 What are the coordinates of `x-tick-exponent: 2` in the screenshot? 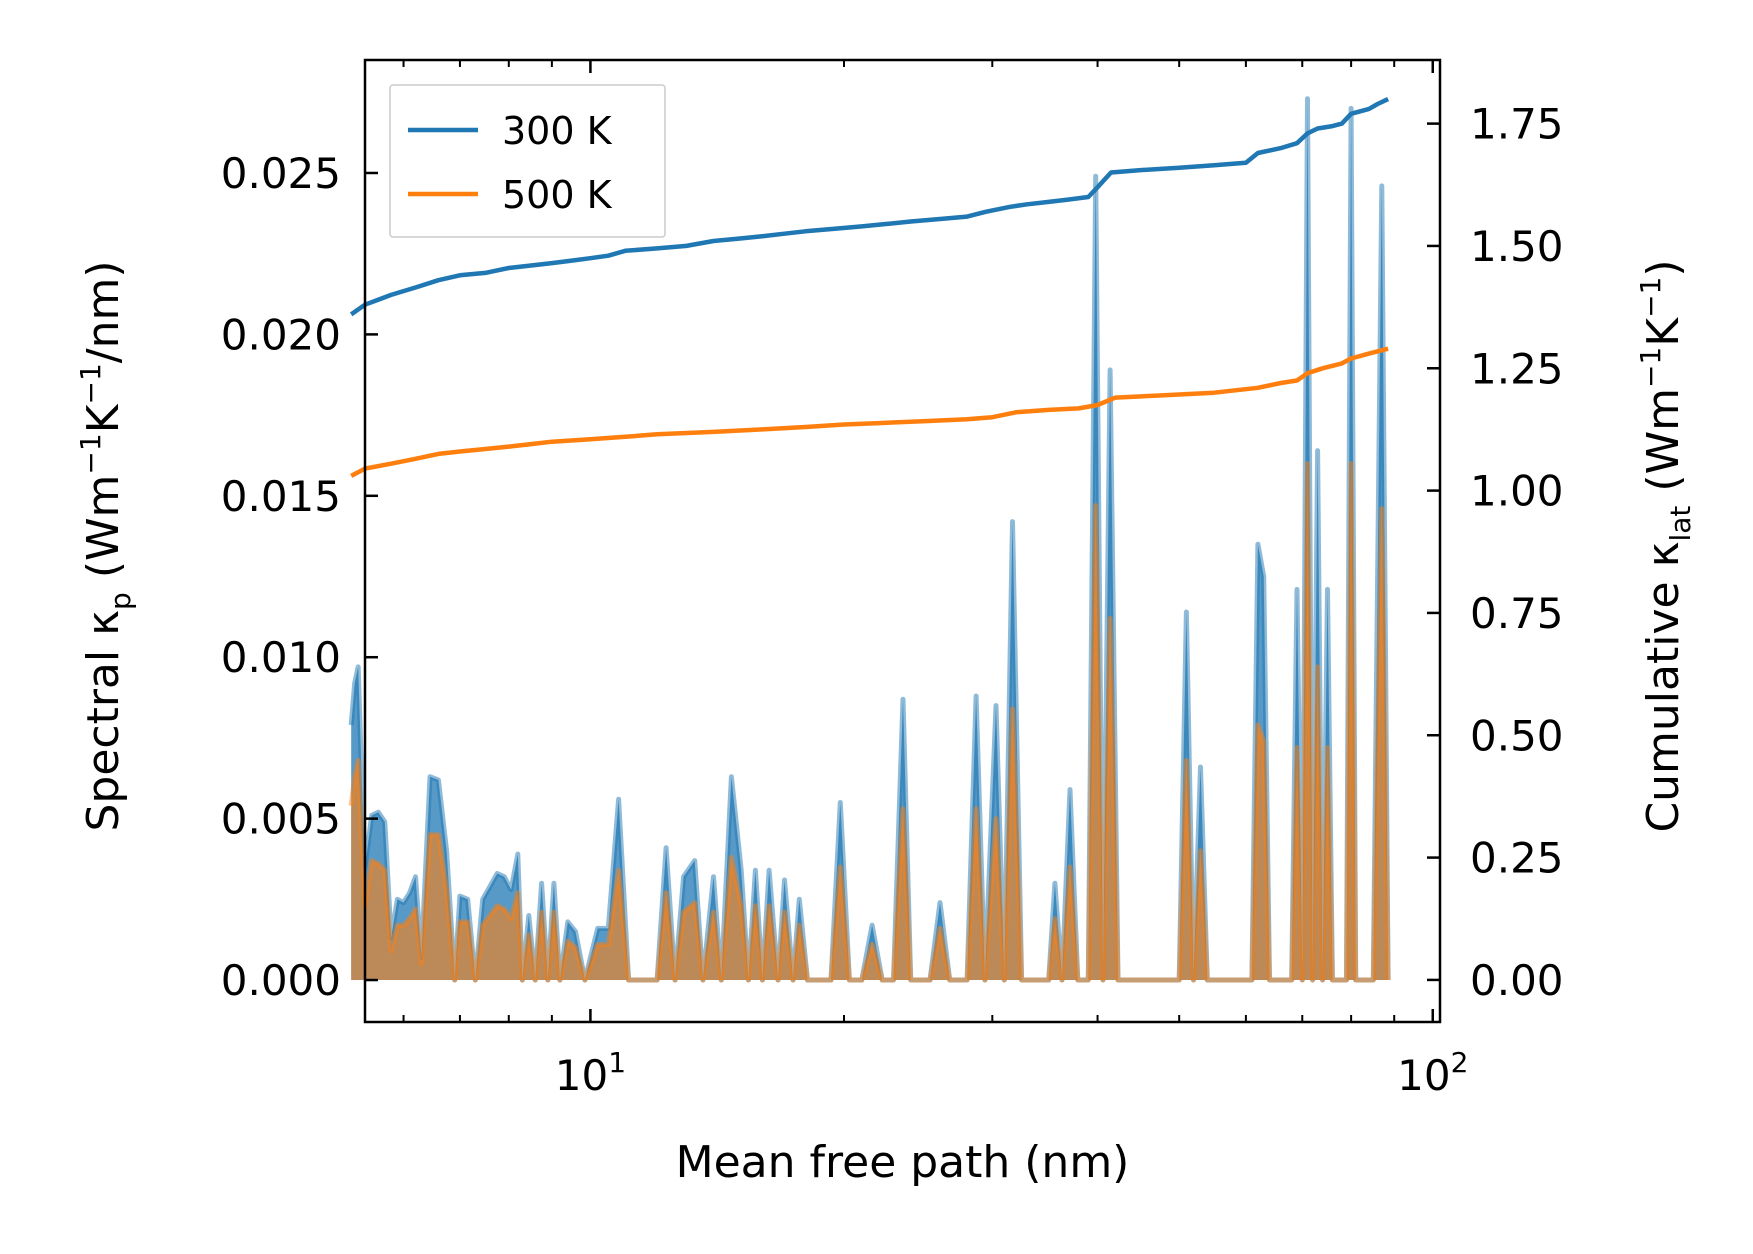 It's located at (1460, 1062).